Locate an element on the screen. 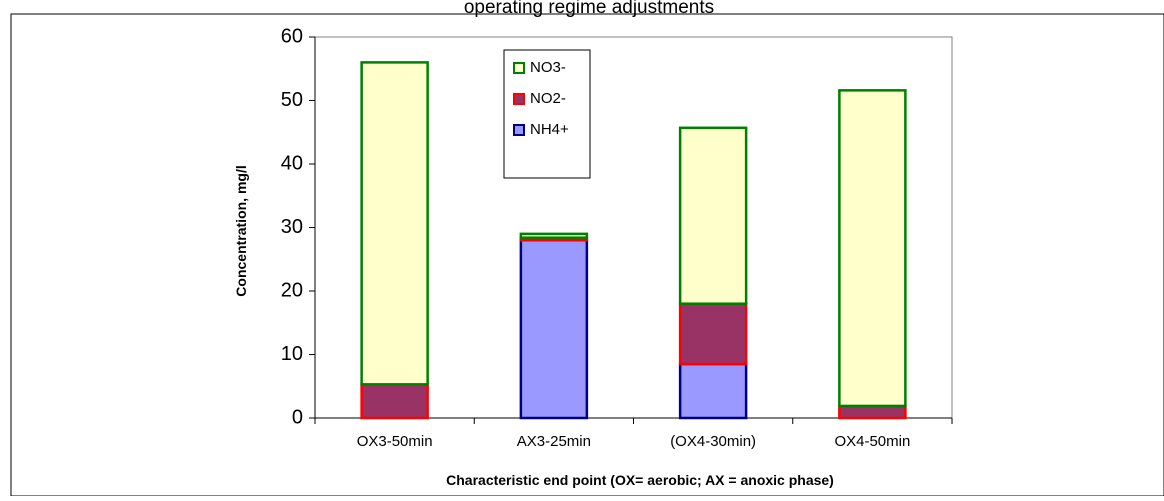  bar-no3-ox350min is located at coordinates (394, 223).